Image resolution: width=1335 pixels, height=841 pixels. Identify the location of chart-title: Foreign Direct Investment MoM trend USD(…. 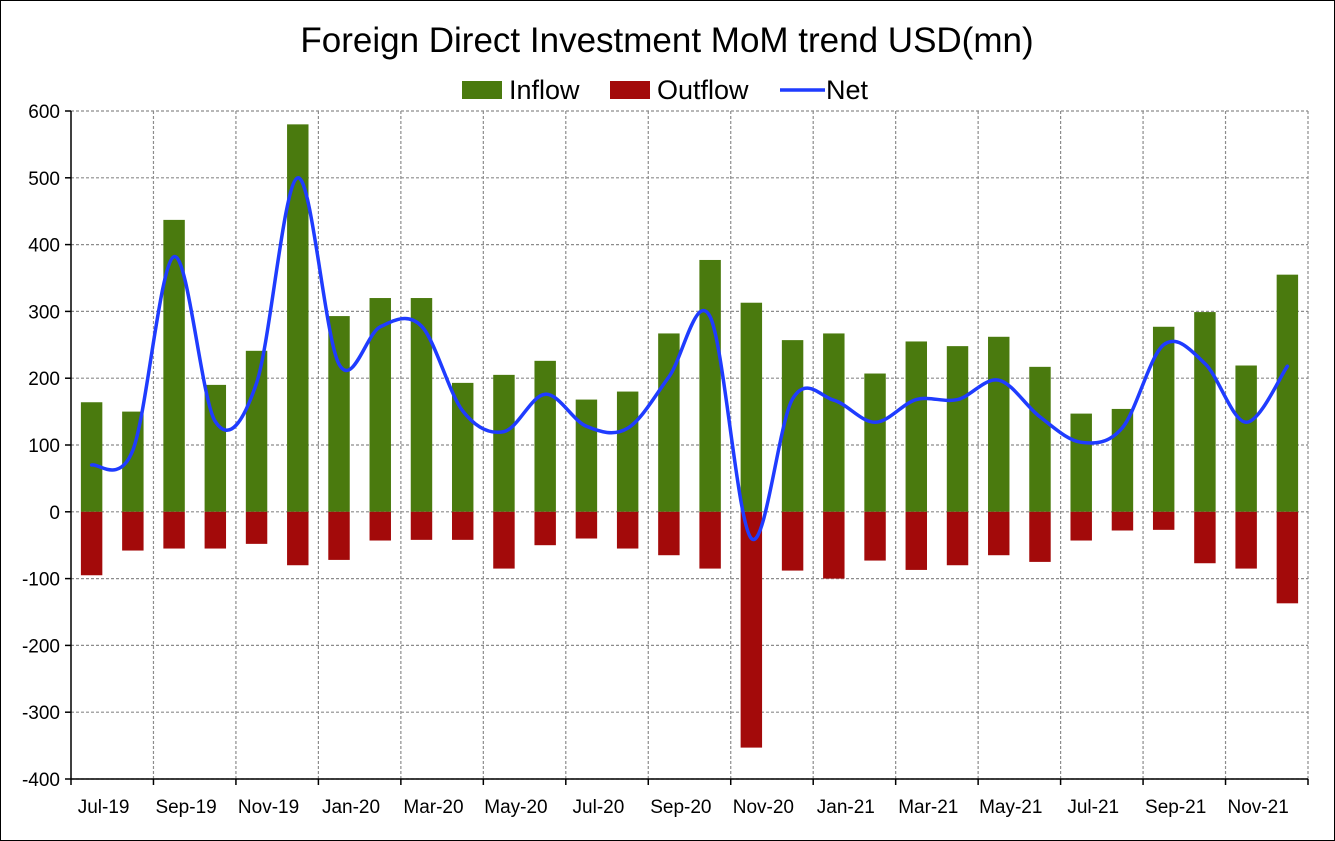
(666, 40).